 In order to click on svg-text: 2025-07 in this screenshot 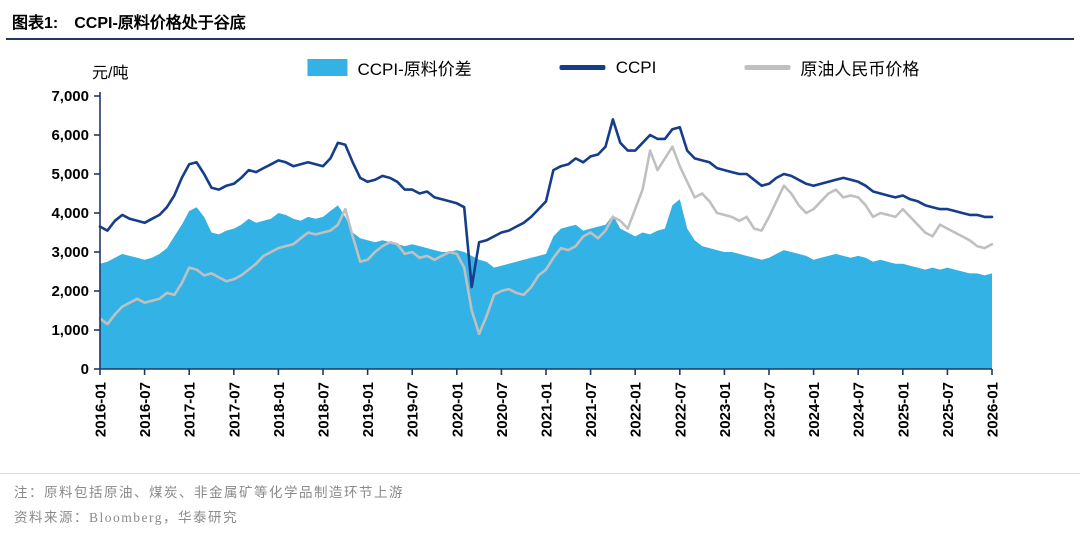, I will do `click(948, 409)`.